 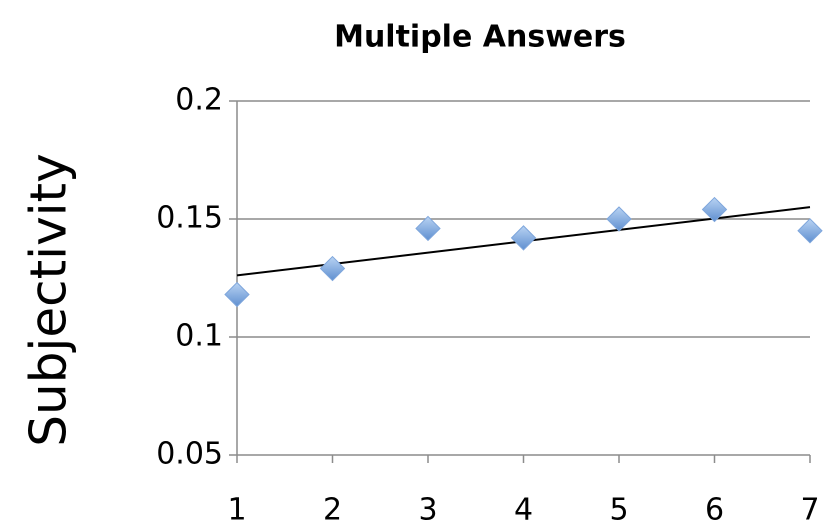 What do you see at coordinates (618, 510) in the screenshot?
I see `x-tick-label: 5` at bounding box center [618, 510].